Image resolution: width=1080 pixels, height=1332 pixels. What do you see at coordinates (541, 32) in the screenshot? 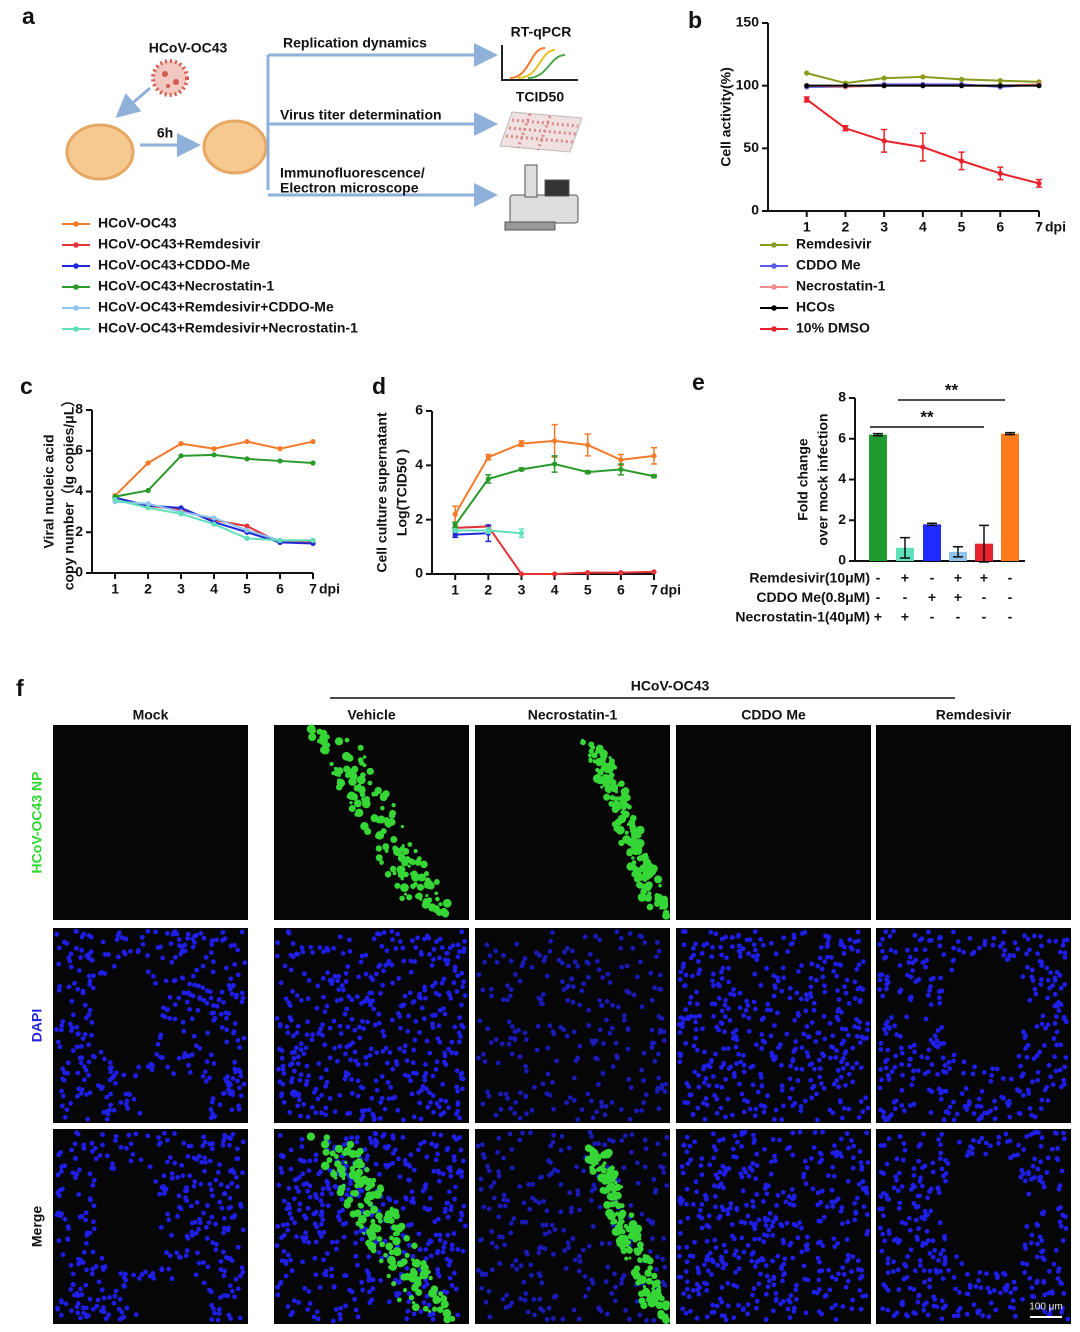
I see `method-label: RT-qPCR` at bounding box center [541, 32].